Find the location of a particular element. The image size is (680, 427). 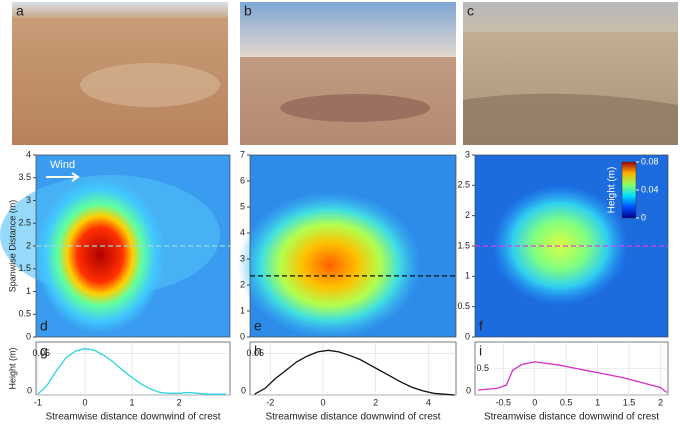

x-tick-label: 4 is located at coordinates (428, 402).